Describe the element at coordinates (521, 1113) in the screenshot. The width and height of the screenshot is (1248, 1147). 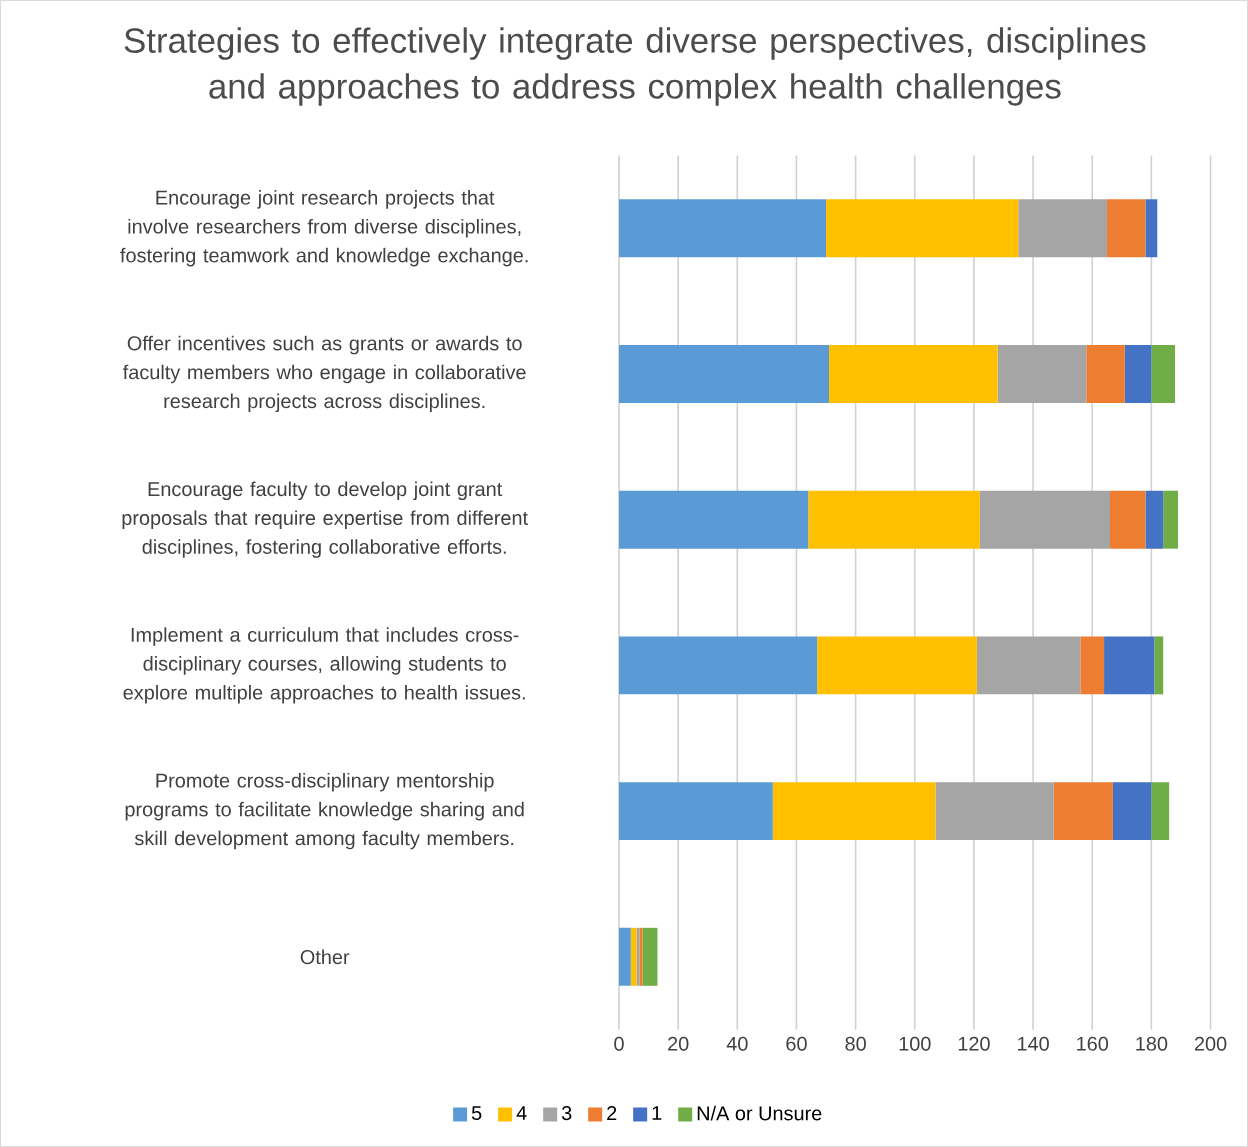
I see `legend-label: 4` at that location.